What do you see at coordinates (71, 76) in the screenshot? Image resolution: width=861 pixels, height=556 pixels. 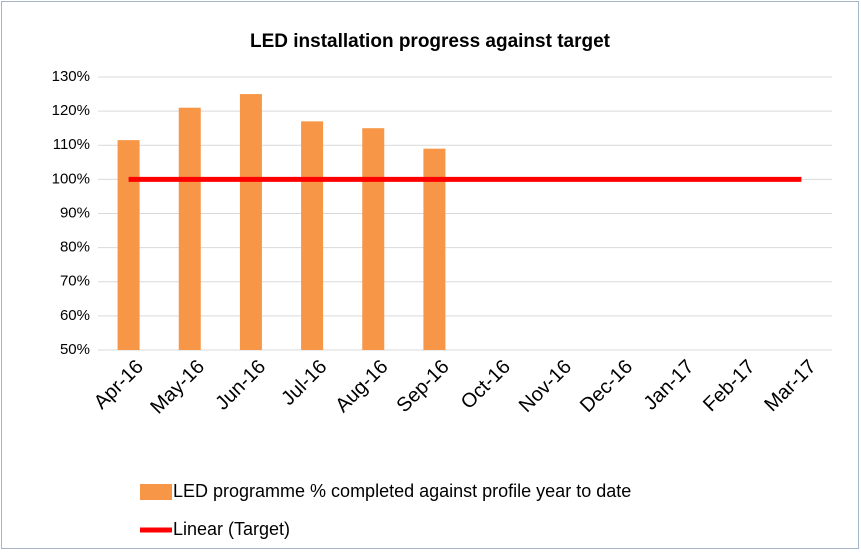 I see `y-tick-label: 130%` at bounding box center [71, 76].